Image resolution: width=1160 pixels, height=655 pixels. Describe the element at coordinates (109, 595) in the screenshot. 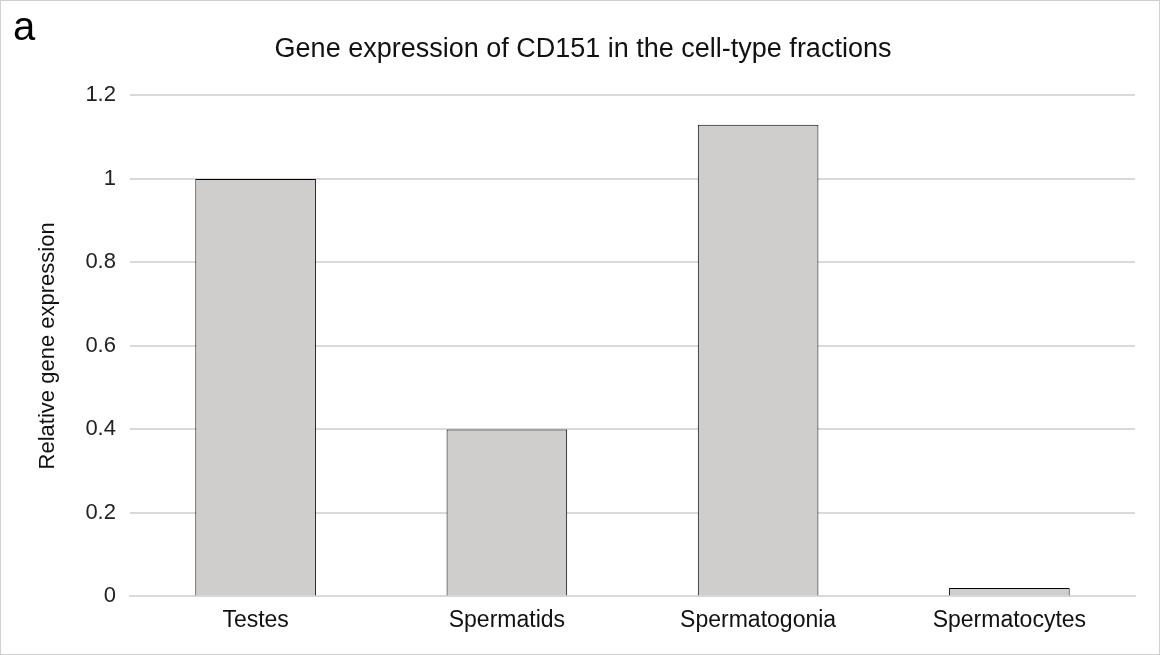

I see `y-tick-label: 0` at that location.